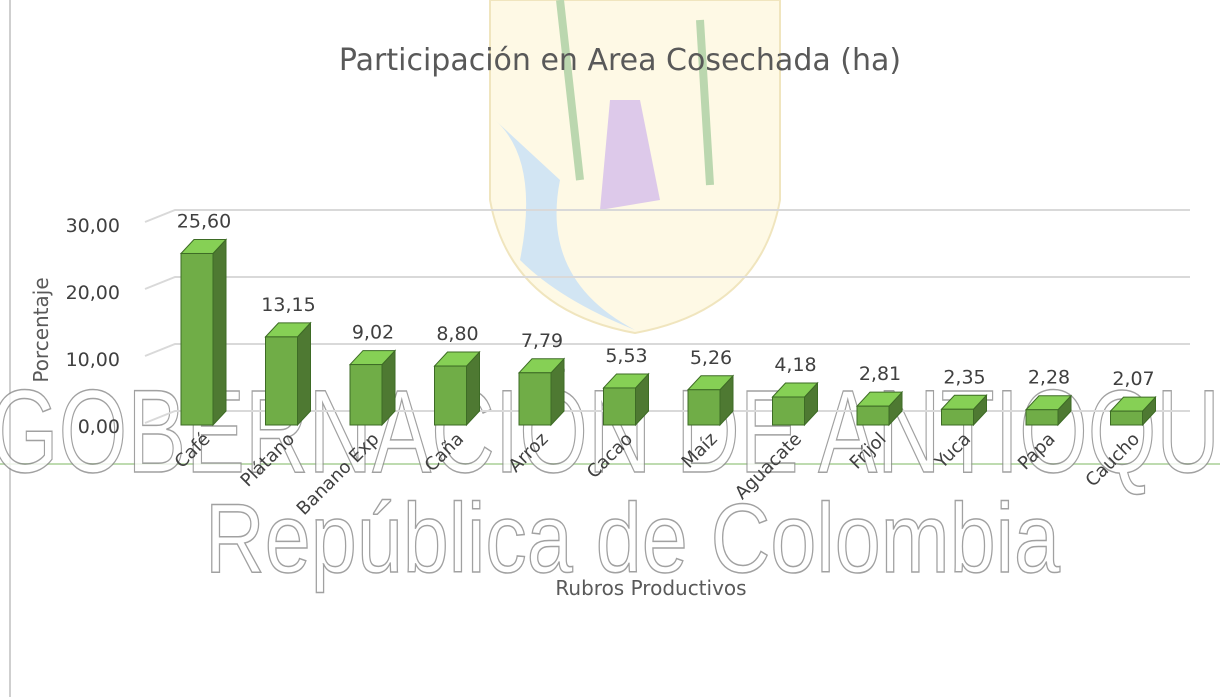  What do you see at coordinates (795, 365) in the screenshot?
I see `value-label: 4,18` at bounding box center [795, 365].